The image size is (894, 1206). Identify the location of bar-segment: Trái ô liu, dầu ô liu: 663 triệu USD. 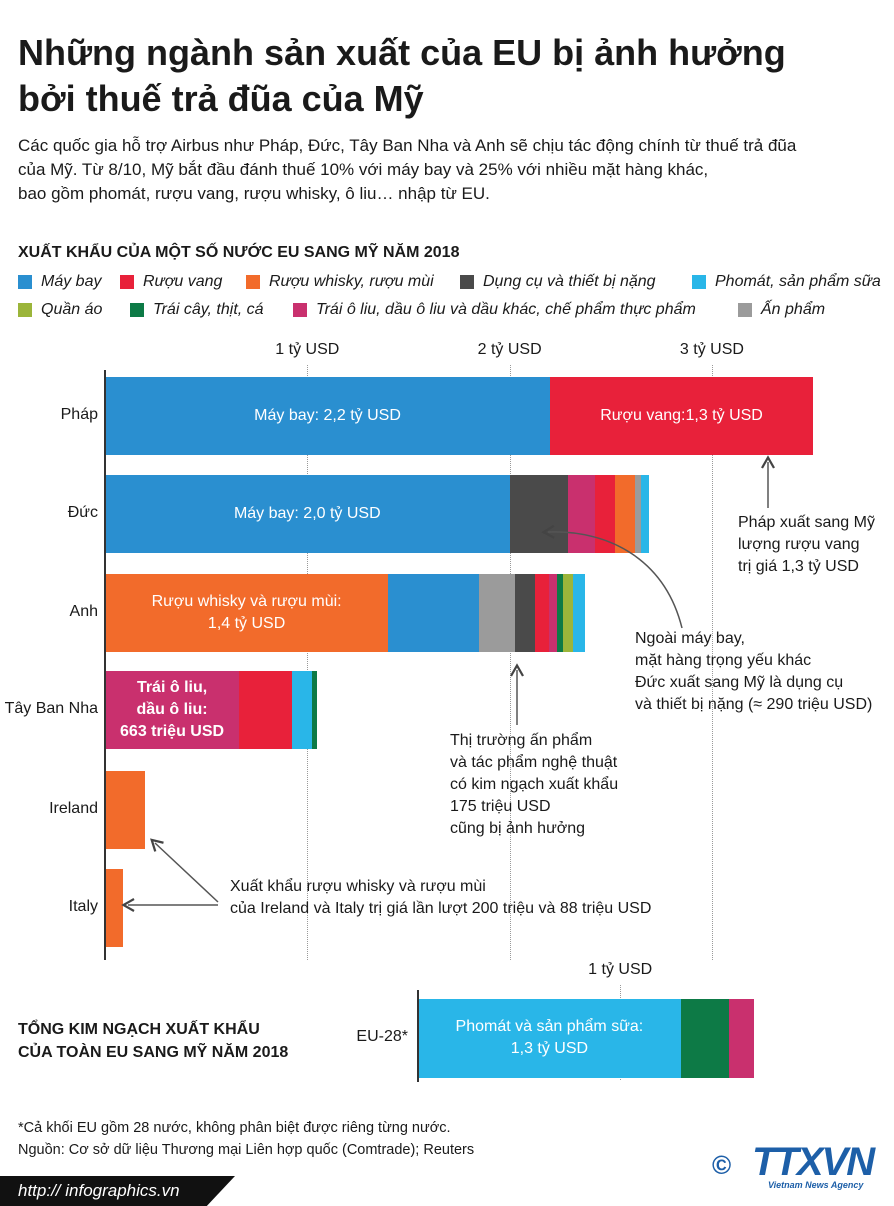
(172, 710).